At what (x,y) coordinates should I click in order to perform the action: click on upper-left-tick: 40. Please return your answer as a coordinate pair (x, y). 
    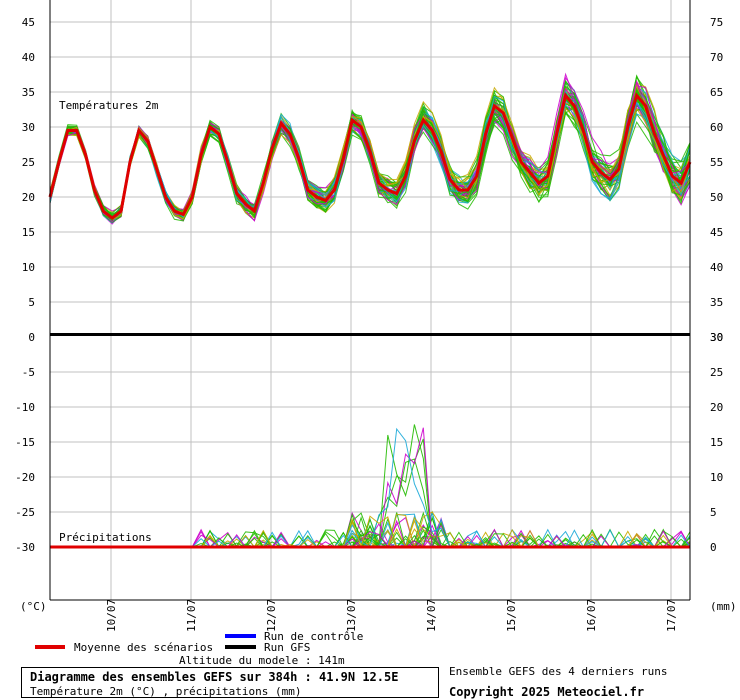
    Looking at the image, I should click on (28, 57).